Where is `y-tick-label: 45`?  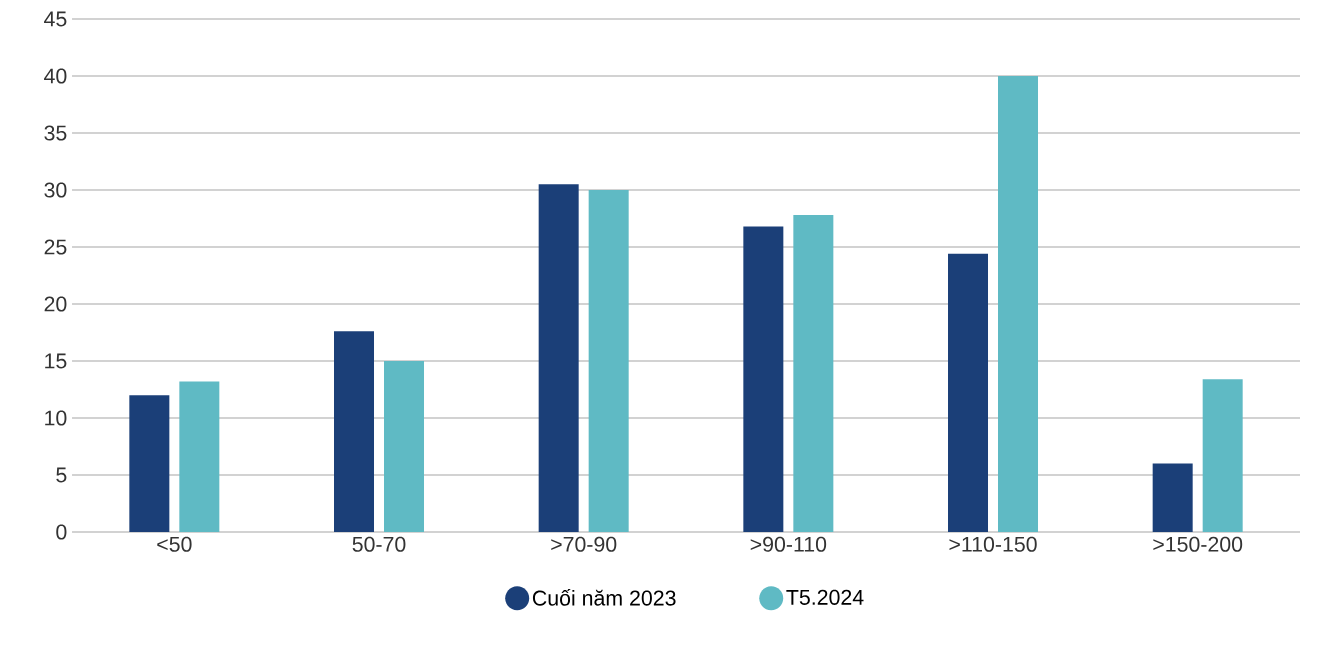
y-tick-label: 45 is located at coordinates (55, 19).